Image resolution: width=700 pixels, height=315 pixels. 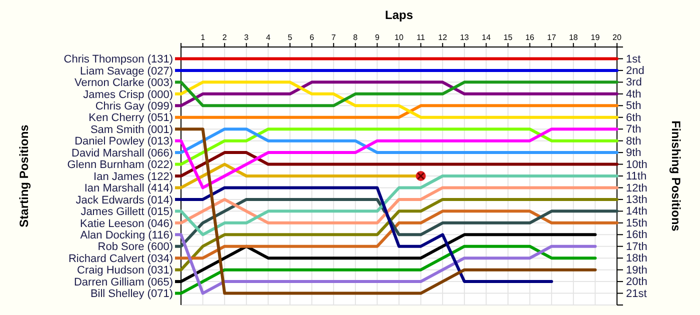 I want to click on y-tick-label: 16th, so click(x=637, y=235).